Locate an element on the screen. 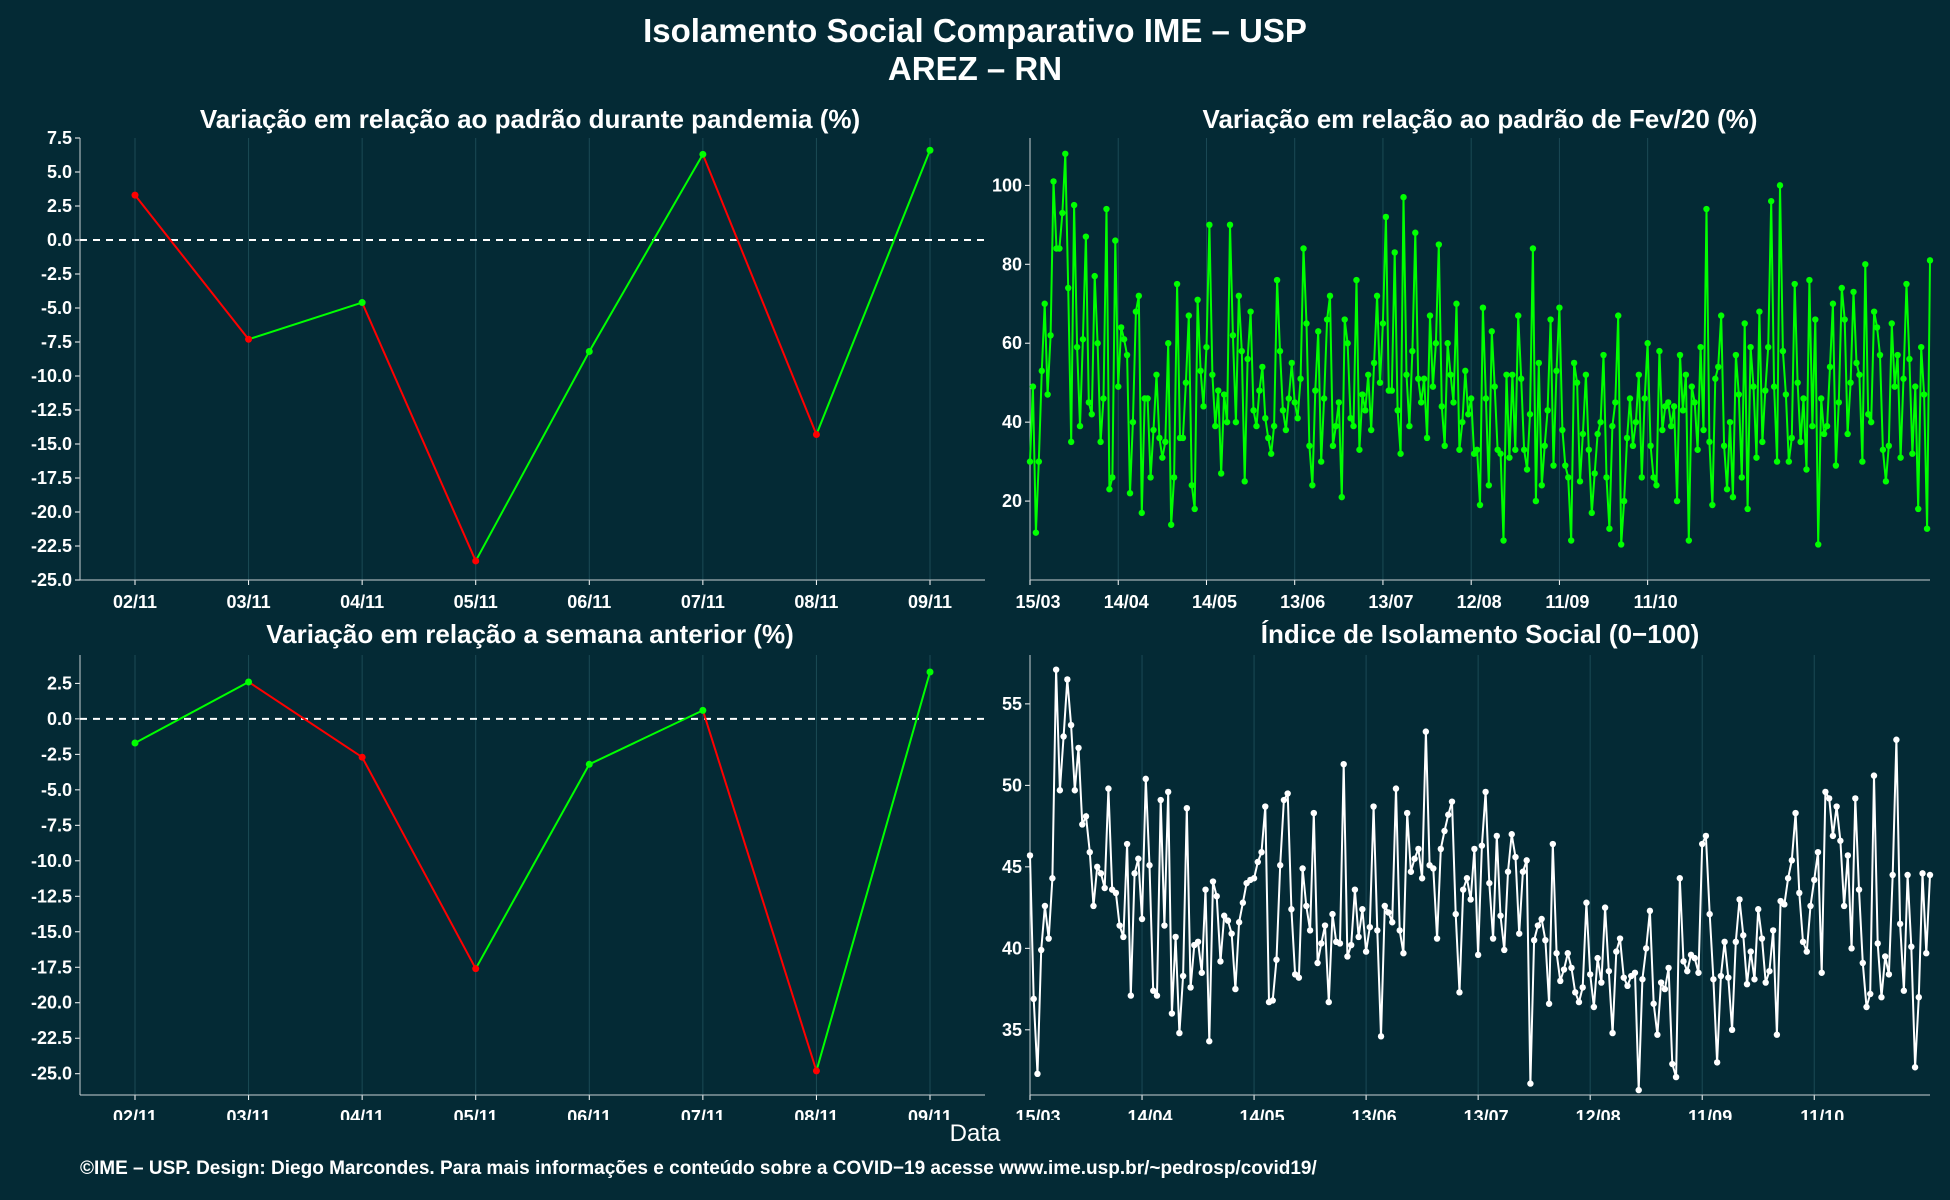  x-tick-label: 15/03 is located at coordinates (1037, 602).